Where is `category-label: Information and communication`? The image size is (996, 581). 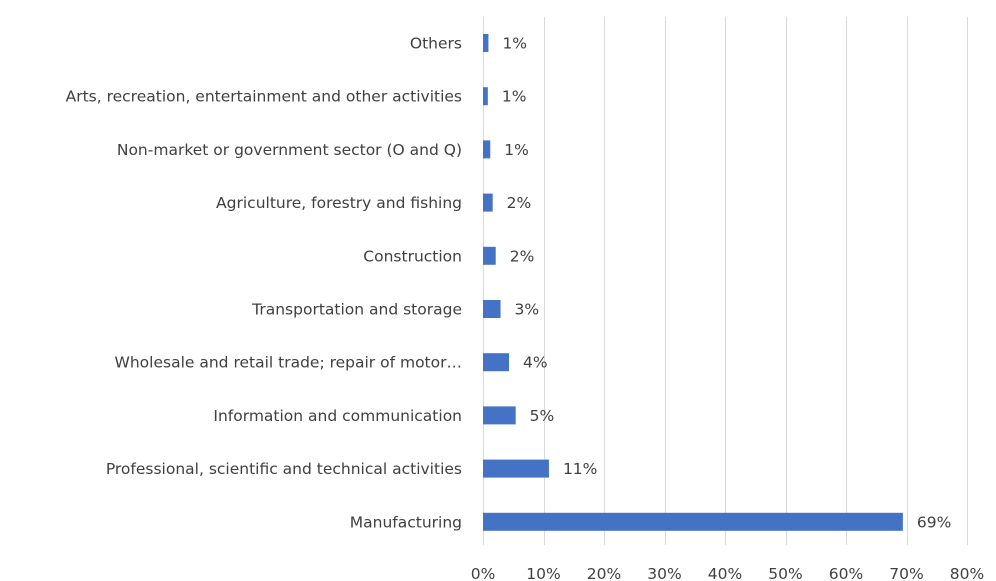
category-label: Information and communication is located at coordinates (337, 416).